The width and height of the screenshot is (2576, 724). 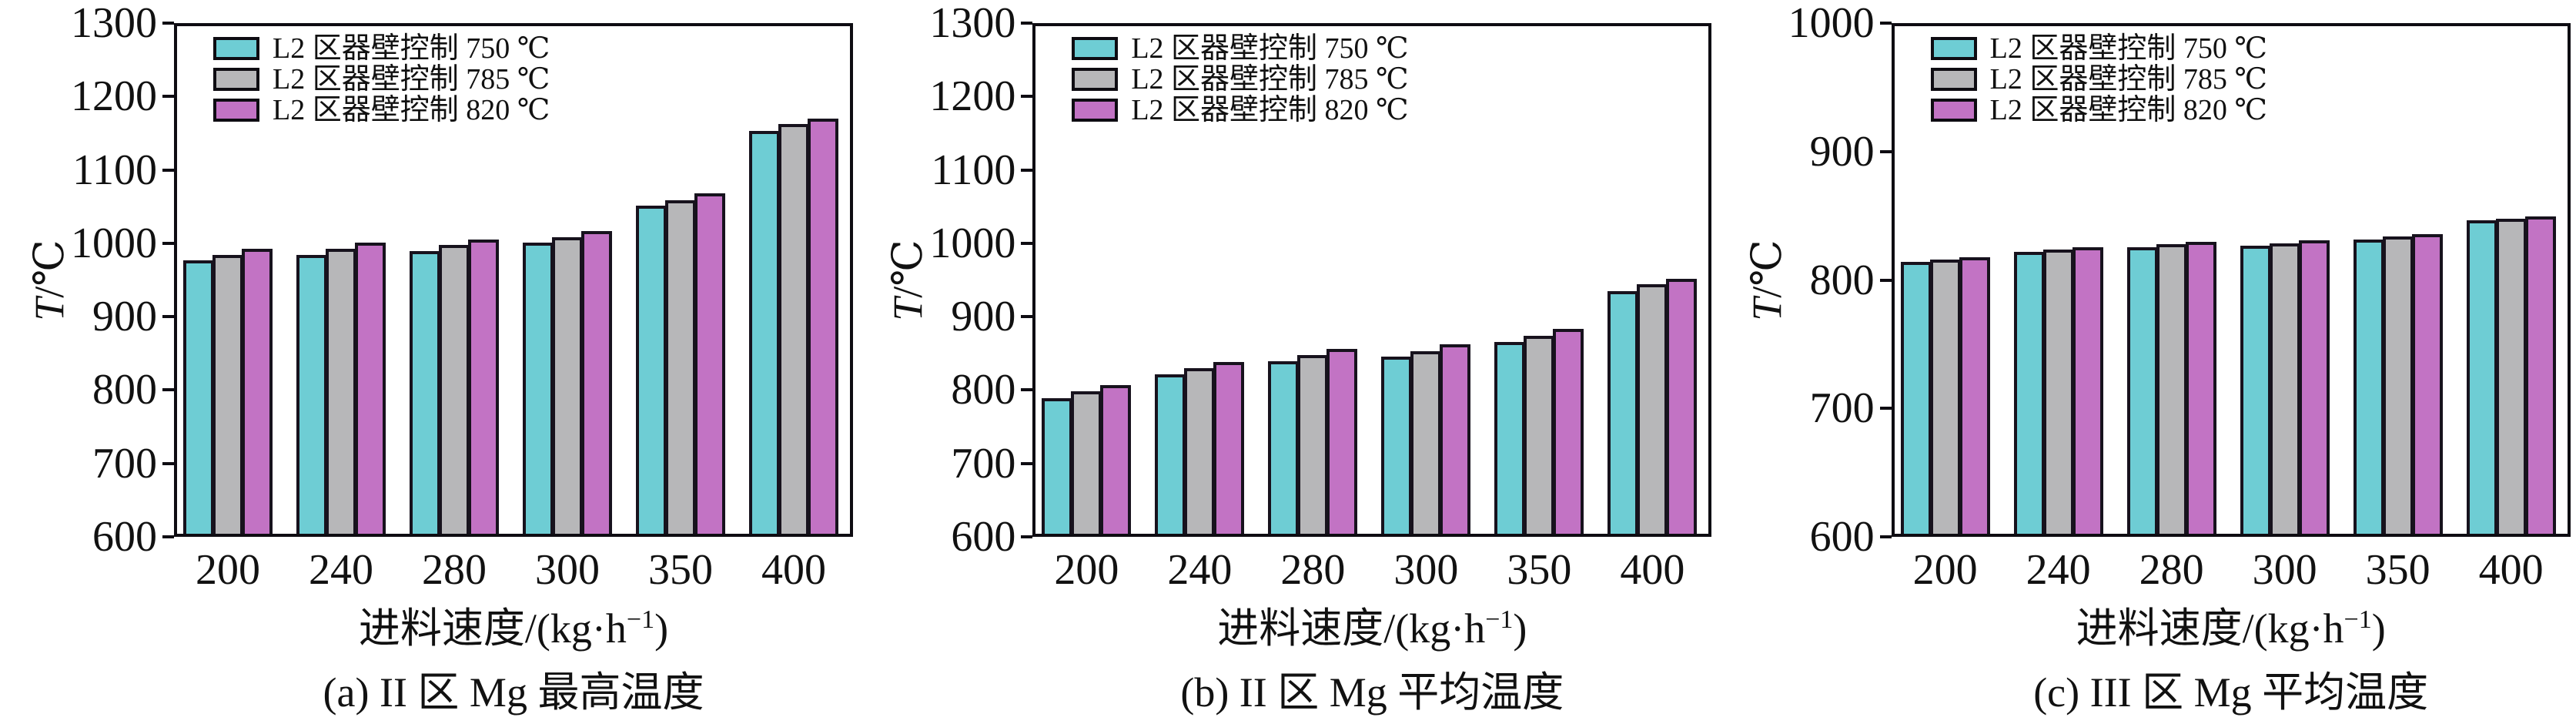 I want to click on caption-b: (b) II 区 Mg 平均温度, so click(x=1372, y=692).